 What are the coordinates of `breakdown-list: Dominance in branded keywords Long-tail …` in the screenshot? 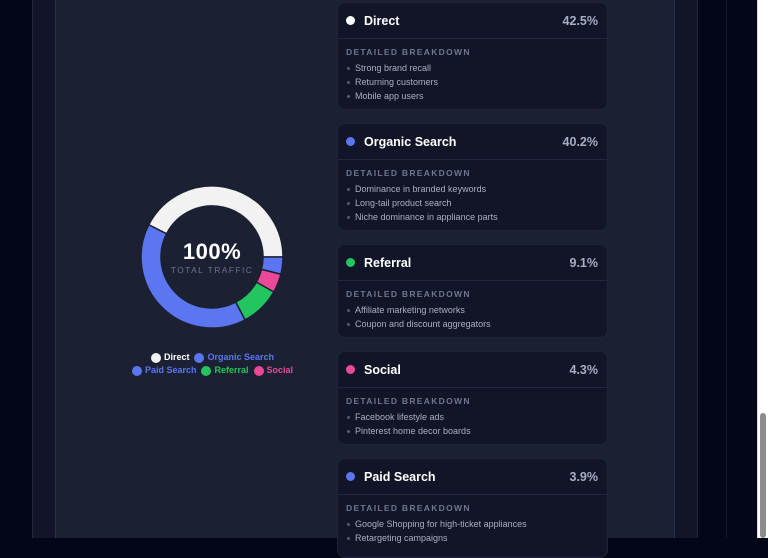 It's located at (472, 203).